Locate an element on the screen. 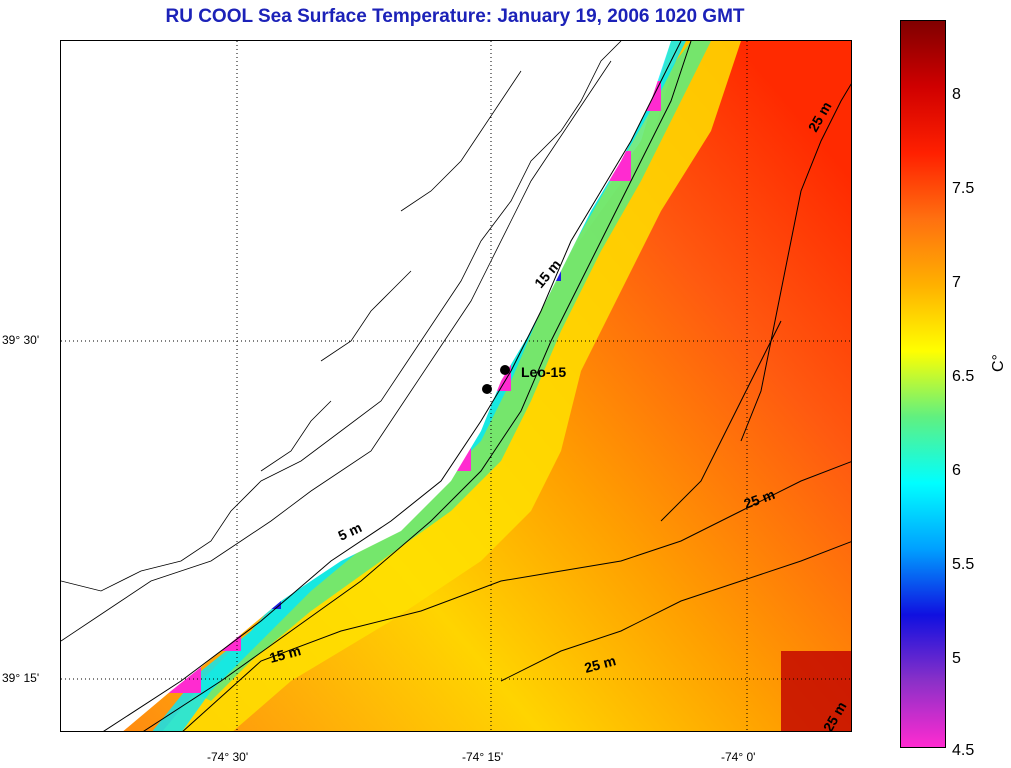 Image resolution: width=1011 pixels, height=768 pixels. colorbar-tick-8: 8 is located at coordinates (956, 94).